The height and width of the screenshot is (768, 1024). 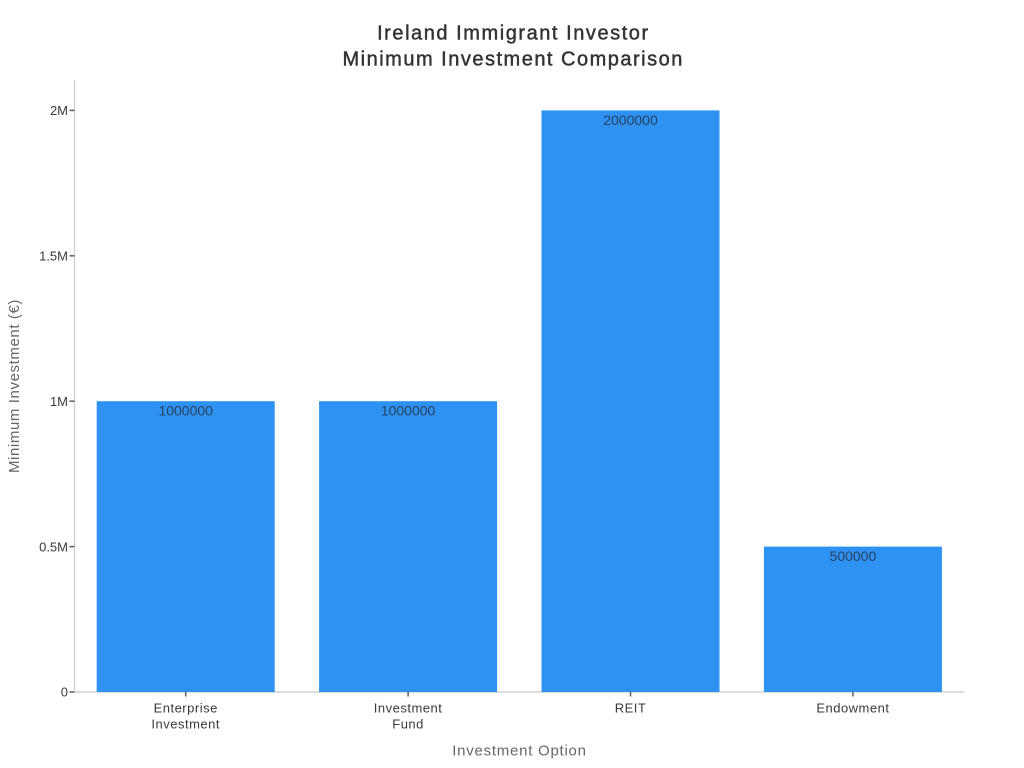 What do you see at coordinates (59, 110) in the screenshot?
I see `svg-text: 2M` at bounding box center [59, 110].